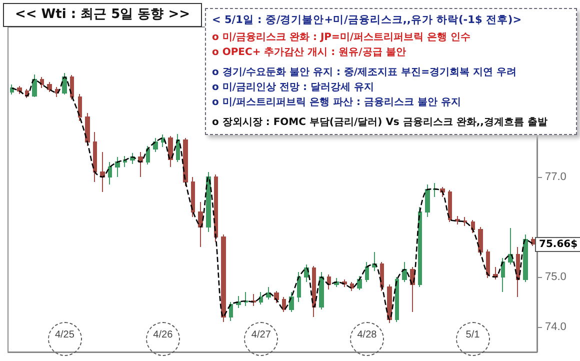  What do you see at coordinates (555, 327) in the screenshot?
I see `y-tick-label: 74.0` at bounding box center [555, 327].